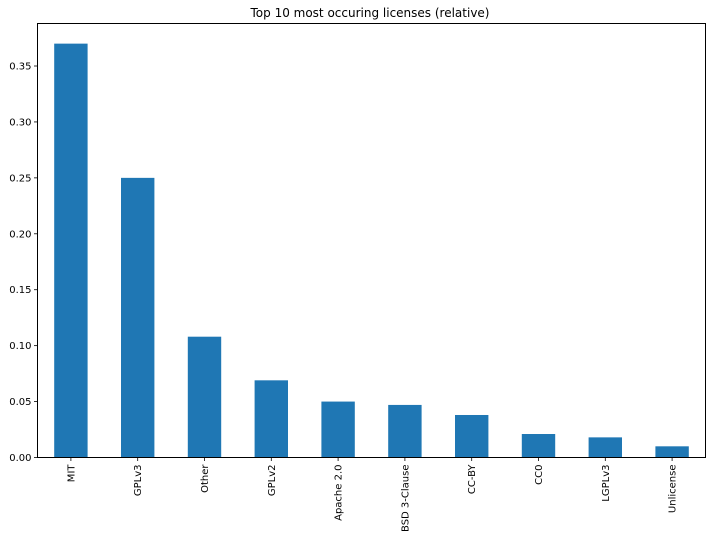  I want to click on y-tick-label: 0.05, so click(20, 402).